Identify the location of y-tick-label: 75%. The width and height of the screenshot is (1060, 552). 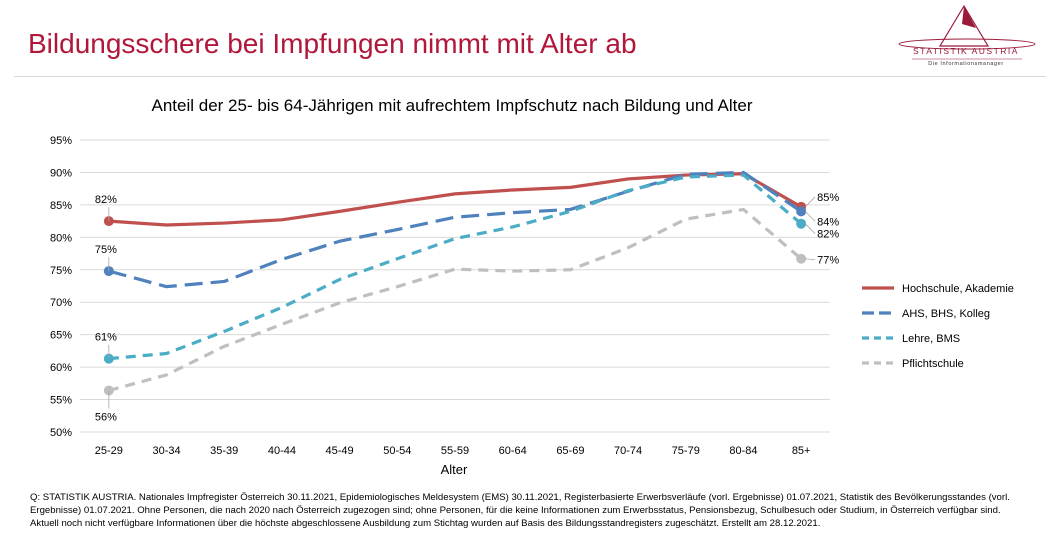
(61, 271).